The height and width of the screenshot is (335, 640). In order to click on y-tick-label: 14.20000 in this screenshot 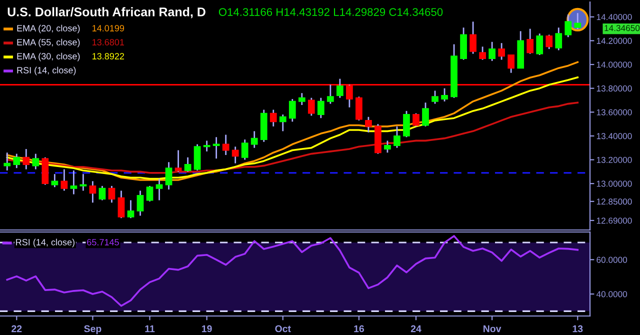, I will do `click(614, 41)`.